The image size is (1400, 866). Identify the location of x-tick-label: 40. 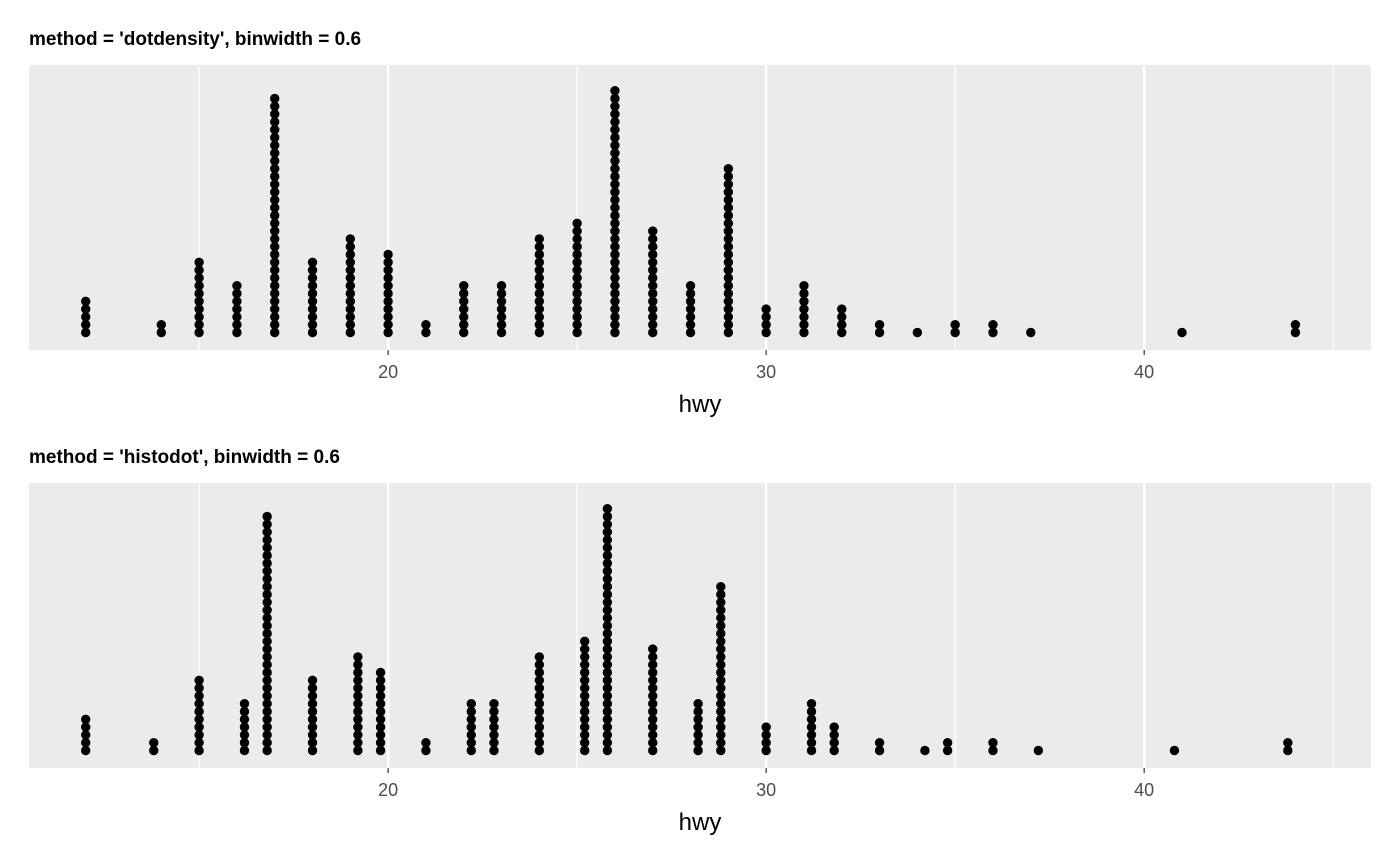
(1144, 790).